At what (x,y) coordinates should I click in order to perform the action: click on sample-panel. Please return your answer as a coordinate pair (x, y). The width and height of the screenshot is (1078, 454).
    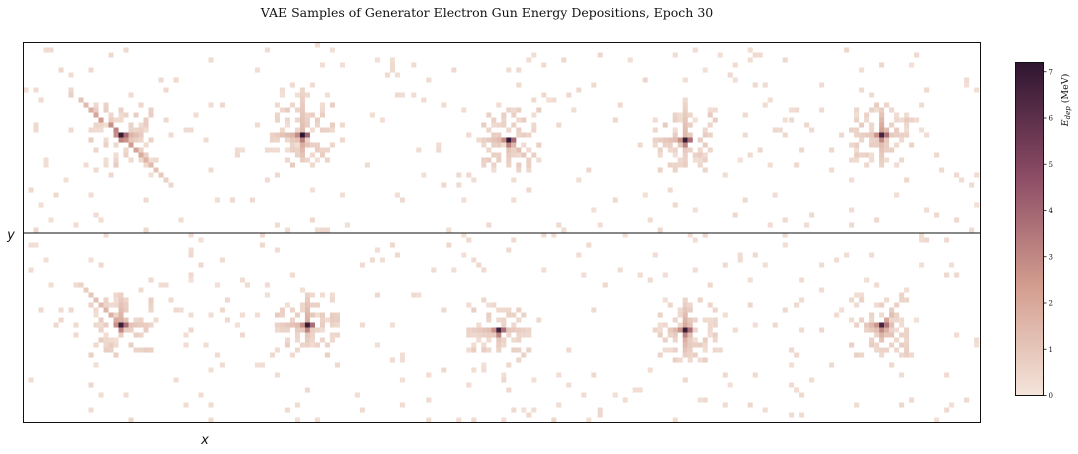
    Looking at the image, I should click on (504, 327).